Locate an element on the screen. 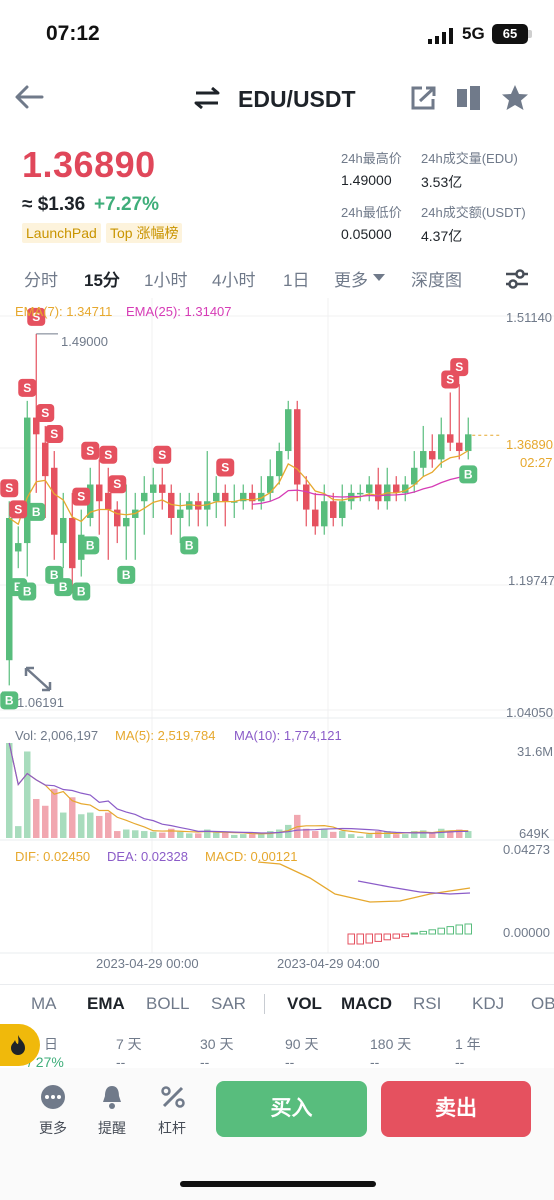  ema25-line is located at coordinates (360, 489).